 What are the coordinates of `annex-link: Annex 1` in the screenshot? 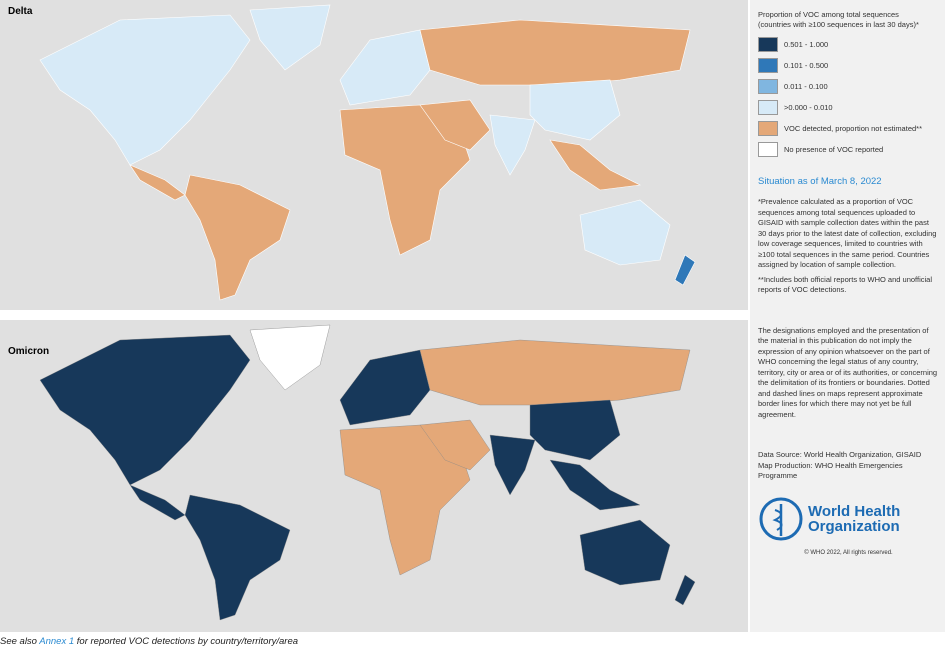 It's located at (57, 641).